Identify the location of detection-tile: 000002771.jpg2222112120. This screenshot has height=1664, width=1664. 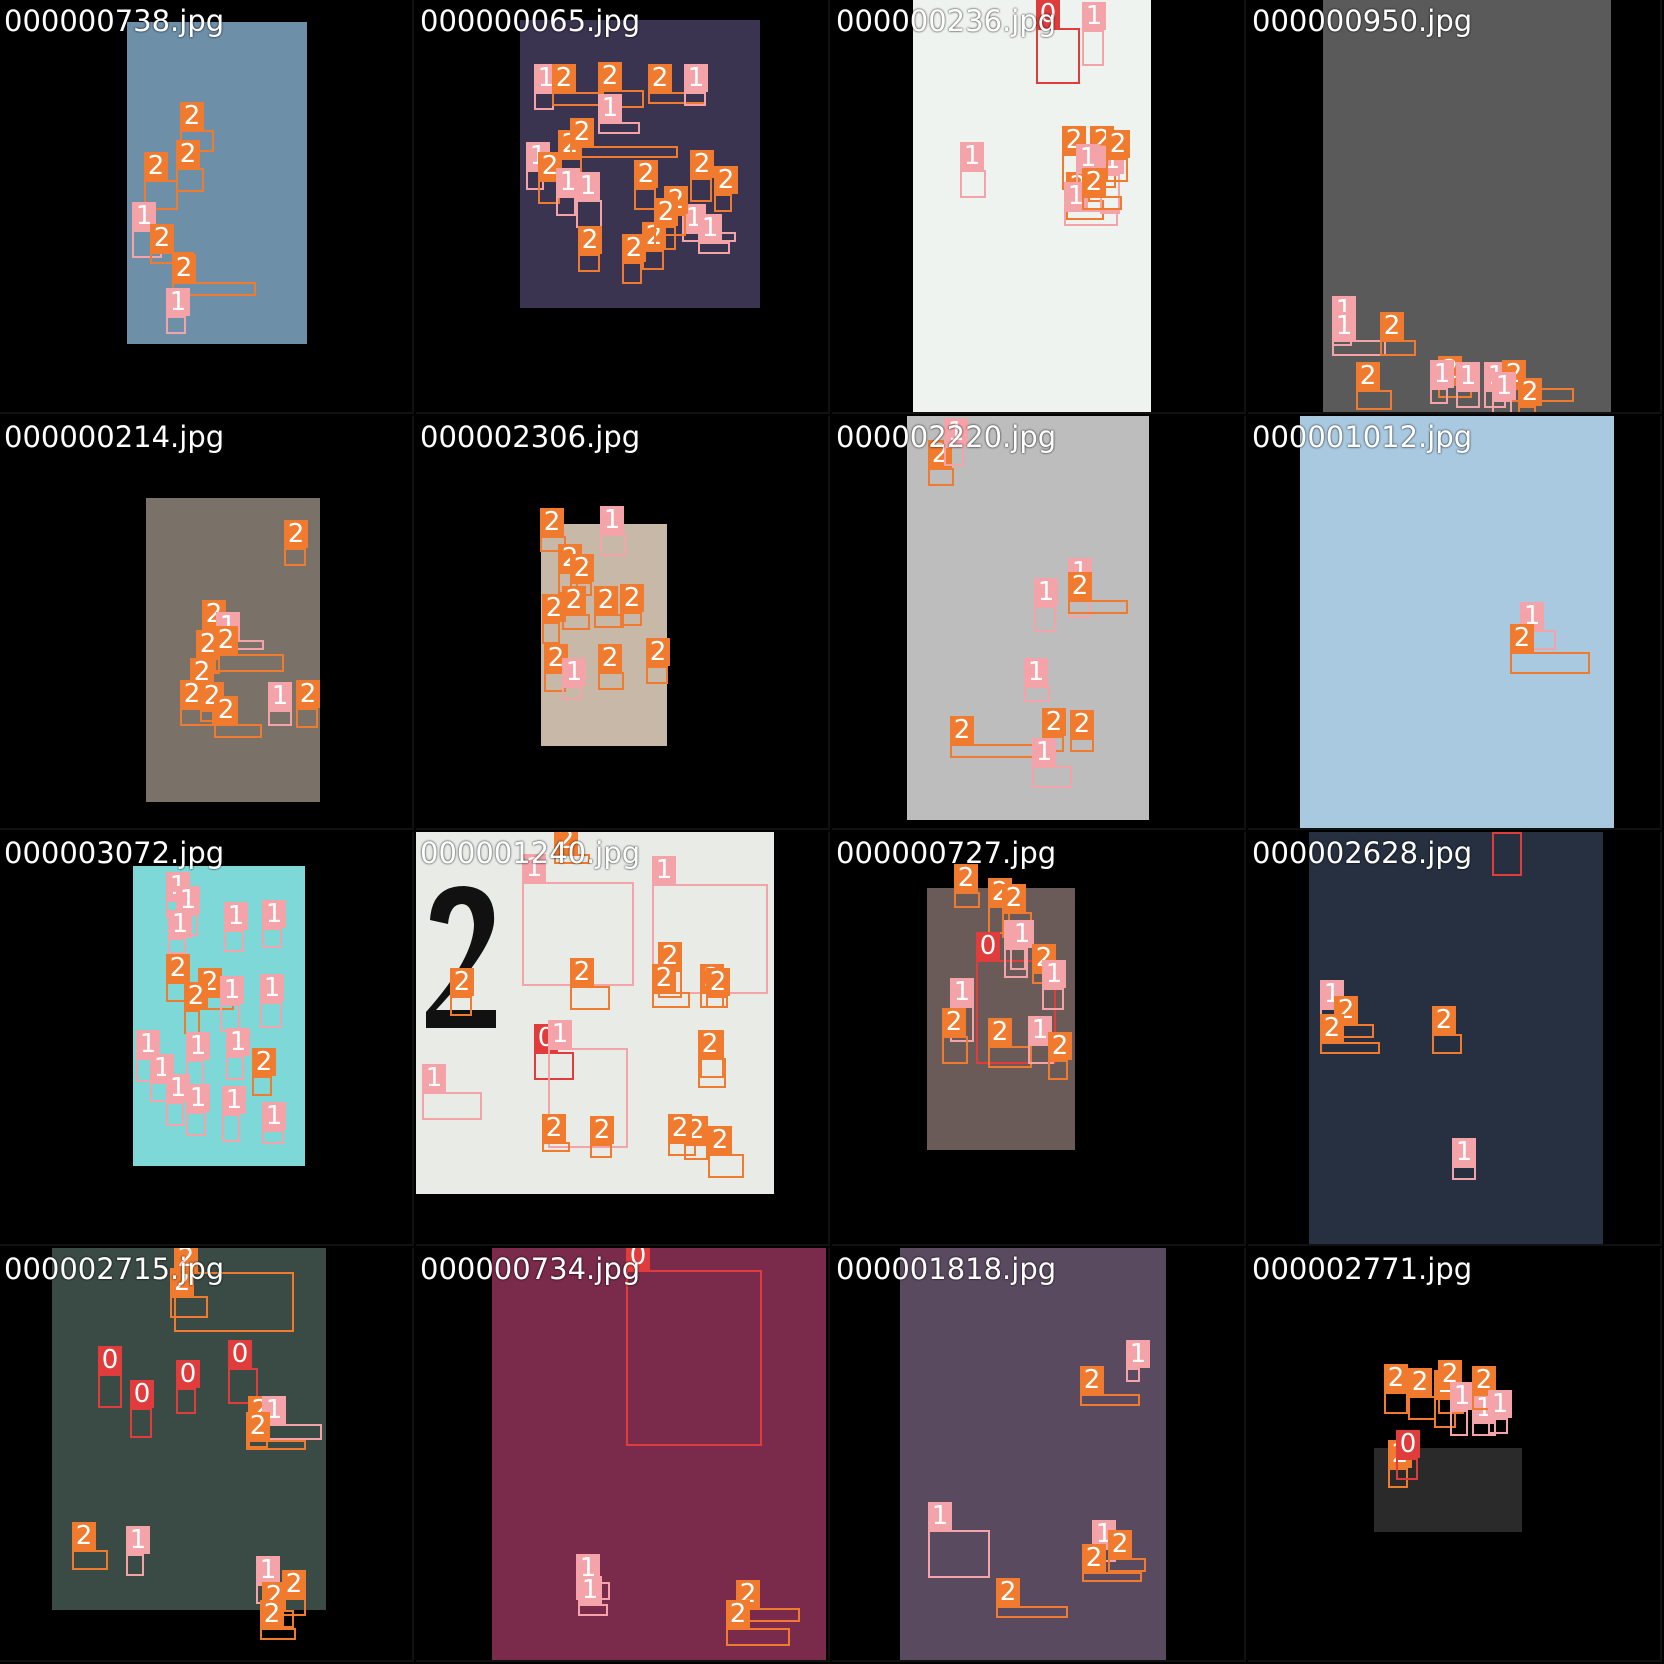
(1455, 1455).